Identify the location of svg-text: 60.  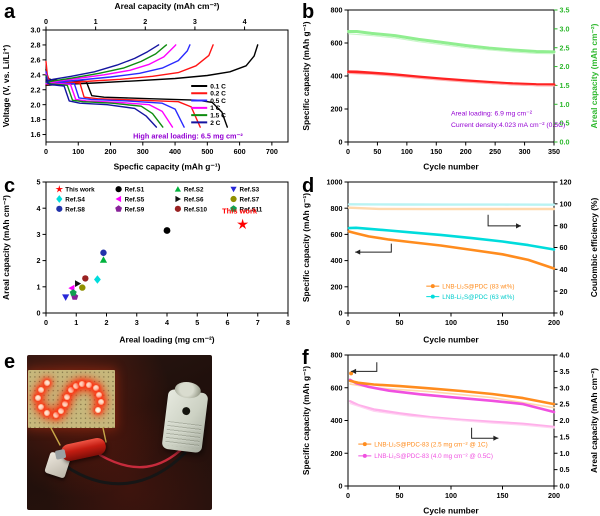
(564, 247).